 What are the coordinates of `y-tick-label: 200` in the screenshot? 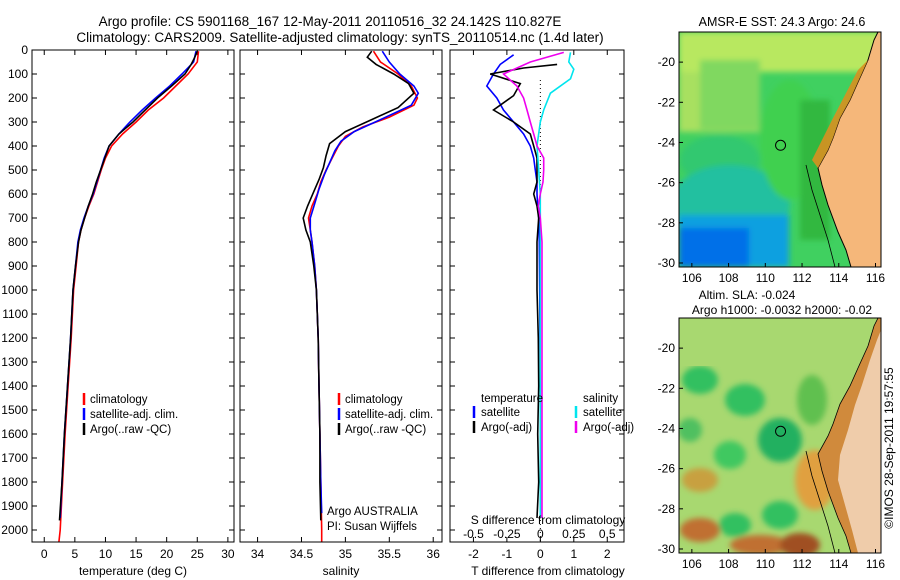 It's located at (18, 98).